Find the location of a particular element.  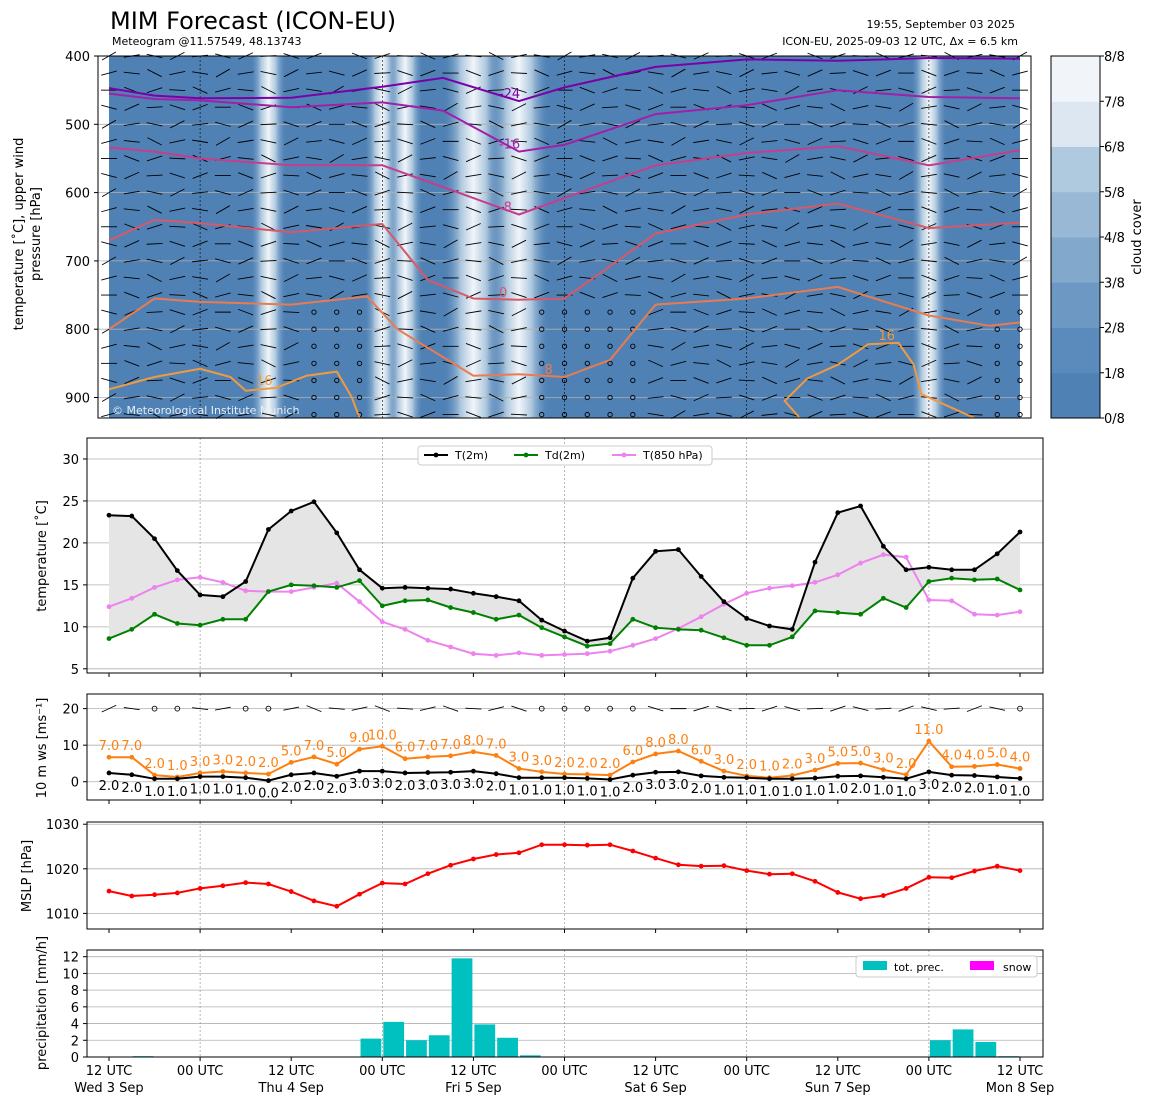

forecast-timestamp: 19:55, September 03 2025 is located at coordinates (941, 24).